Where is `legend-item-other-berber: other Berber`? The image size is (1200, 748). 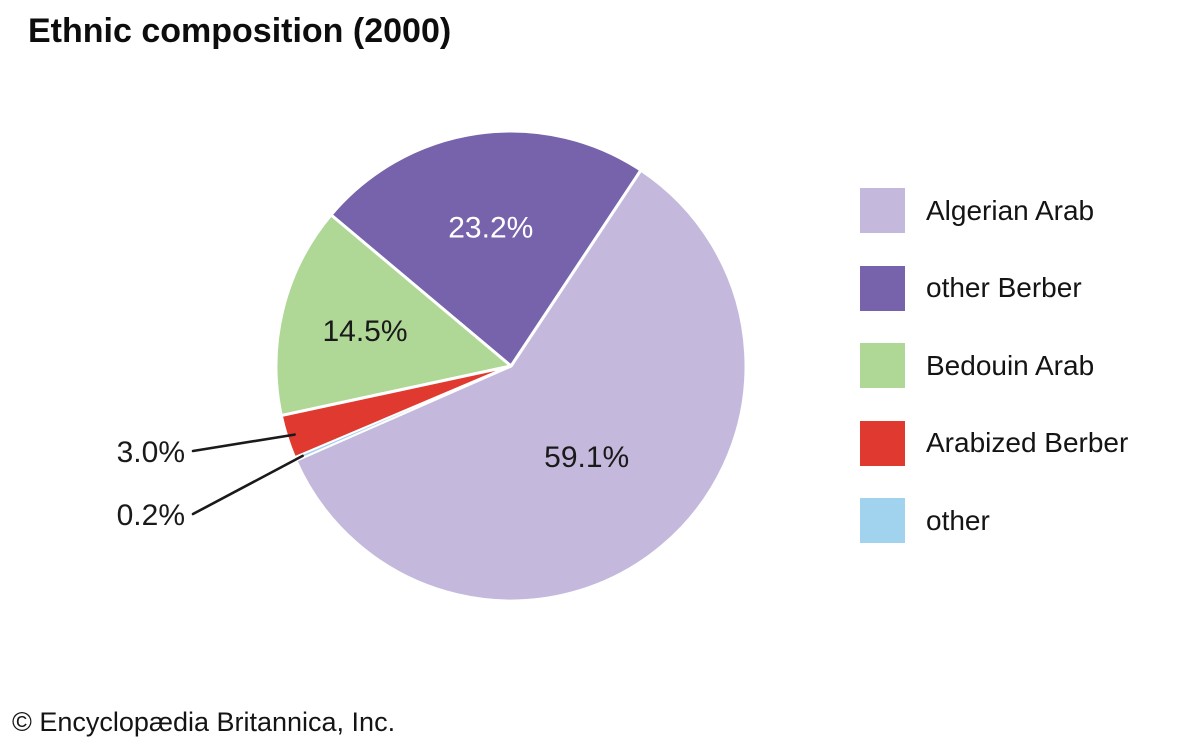 legend-item-other-berber: other Berber is located at coordinates (994, 288).